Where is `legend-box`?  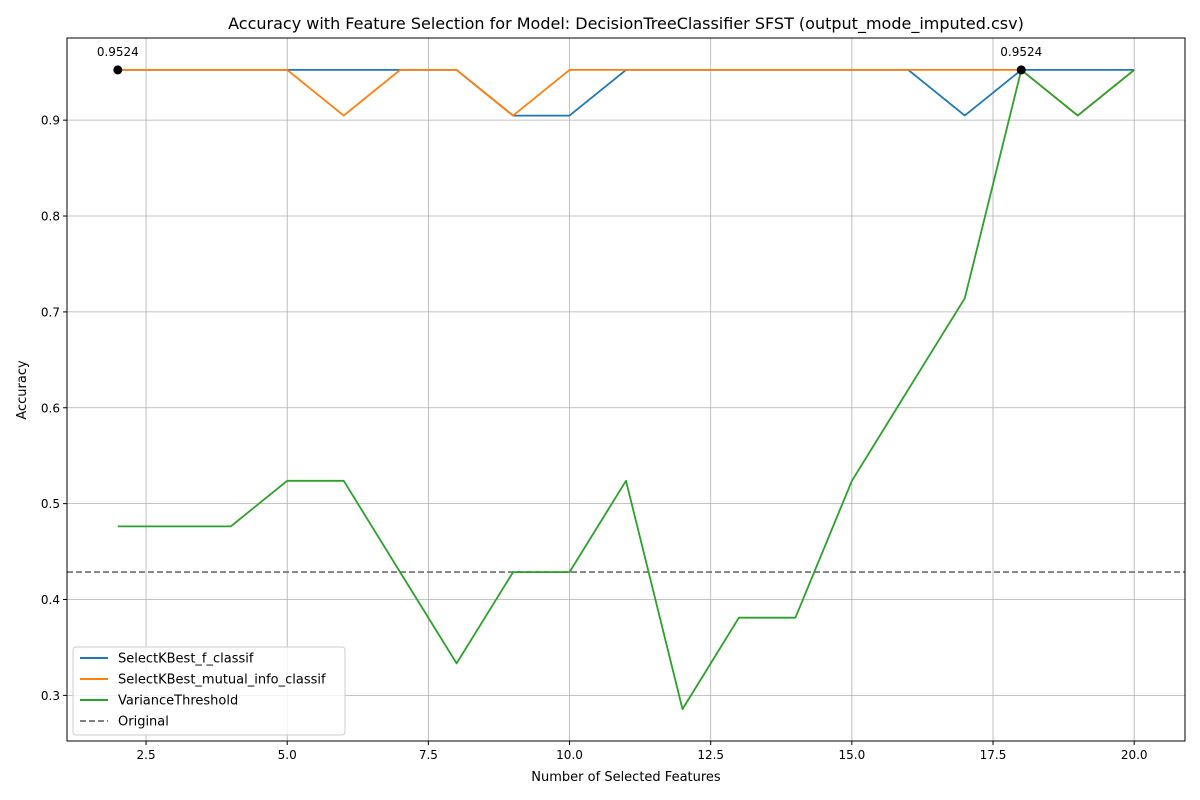 legend-box is located at coordinates (209, 691).